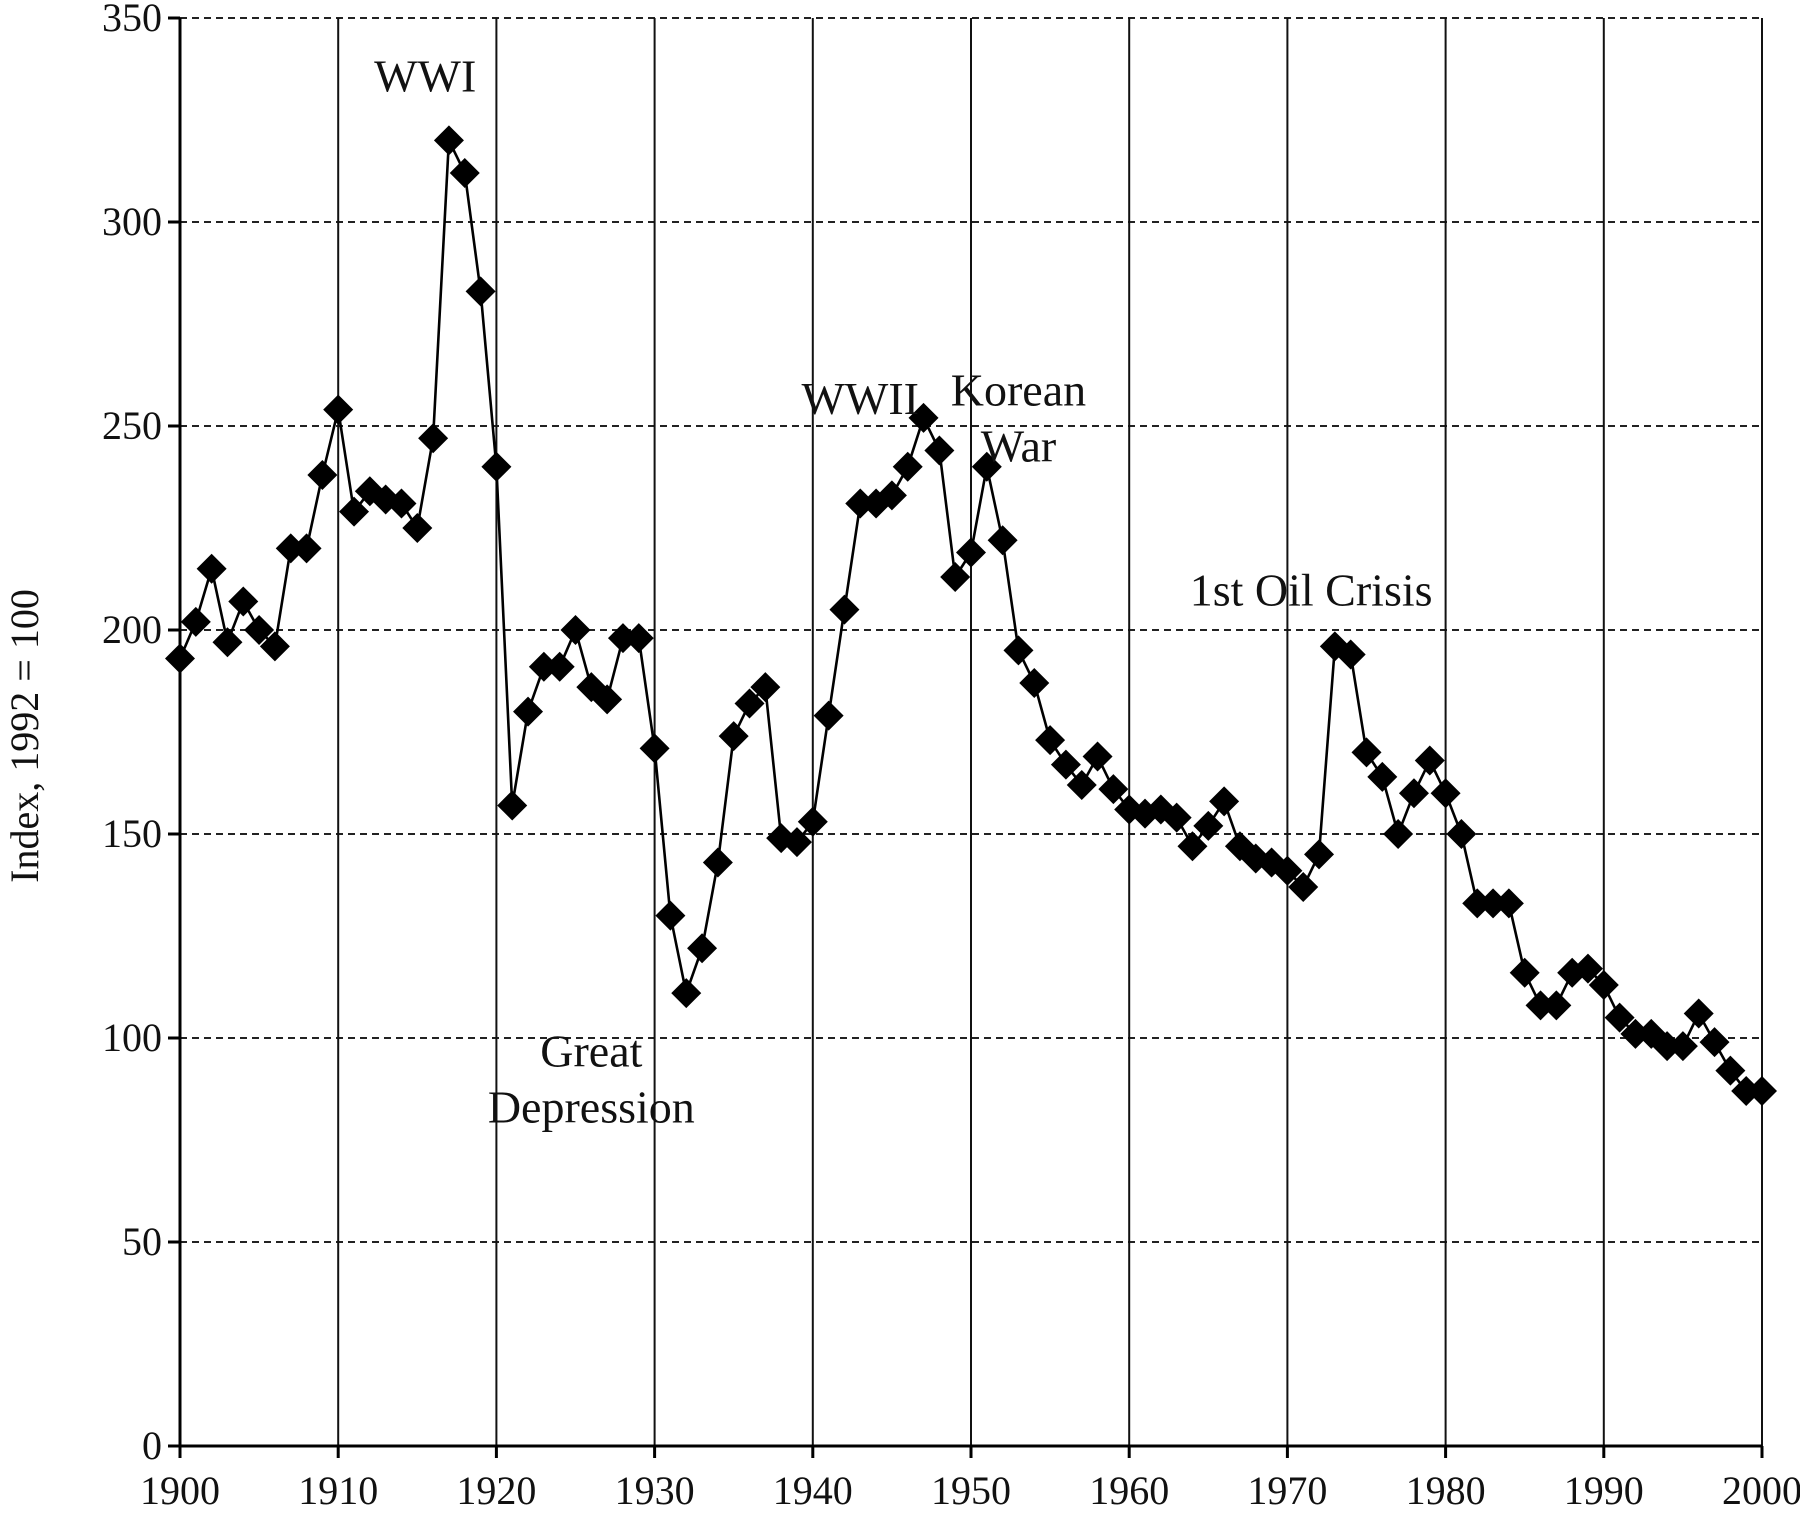 This screenshot has width=1800, height=1527. What do you see at coordinates (132, 221) in the screenshot?
I see `y-tick-label: 300` at bounding box center [132, 221].